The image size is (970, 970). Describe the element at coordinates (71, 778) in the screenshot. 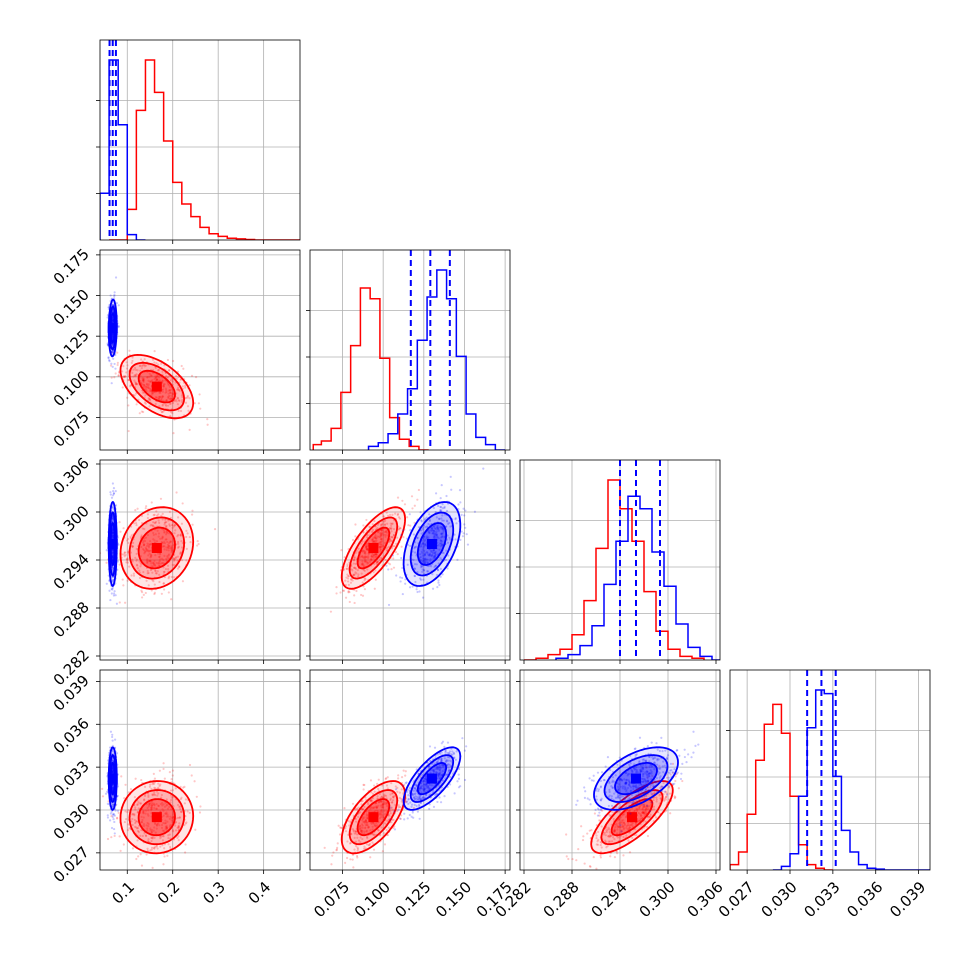

I see `y-tick-label: 0.033` at that location.